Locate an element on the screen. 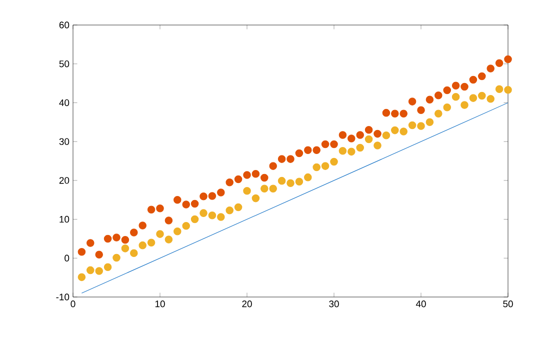 The image size is (560, 337). y-tick-label: 0 is located at coordinates (67, 258).